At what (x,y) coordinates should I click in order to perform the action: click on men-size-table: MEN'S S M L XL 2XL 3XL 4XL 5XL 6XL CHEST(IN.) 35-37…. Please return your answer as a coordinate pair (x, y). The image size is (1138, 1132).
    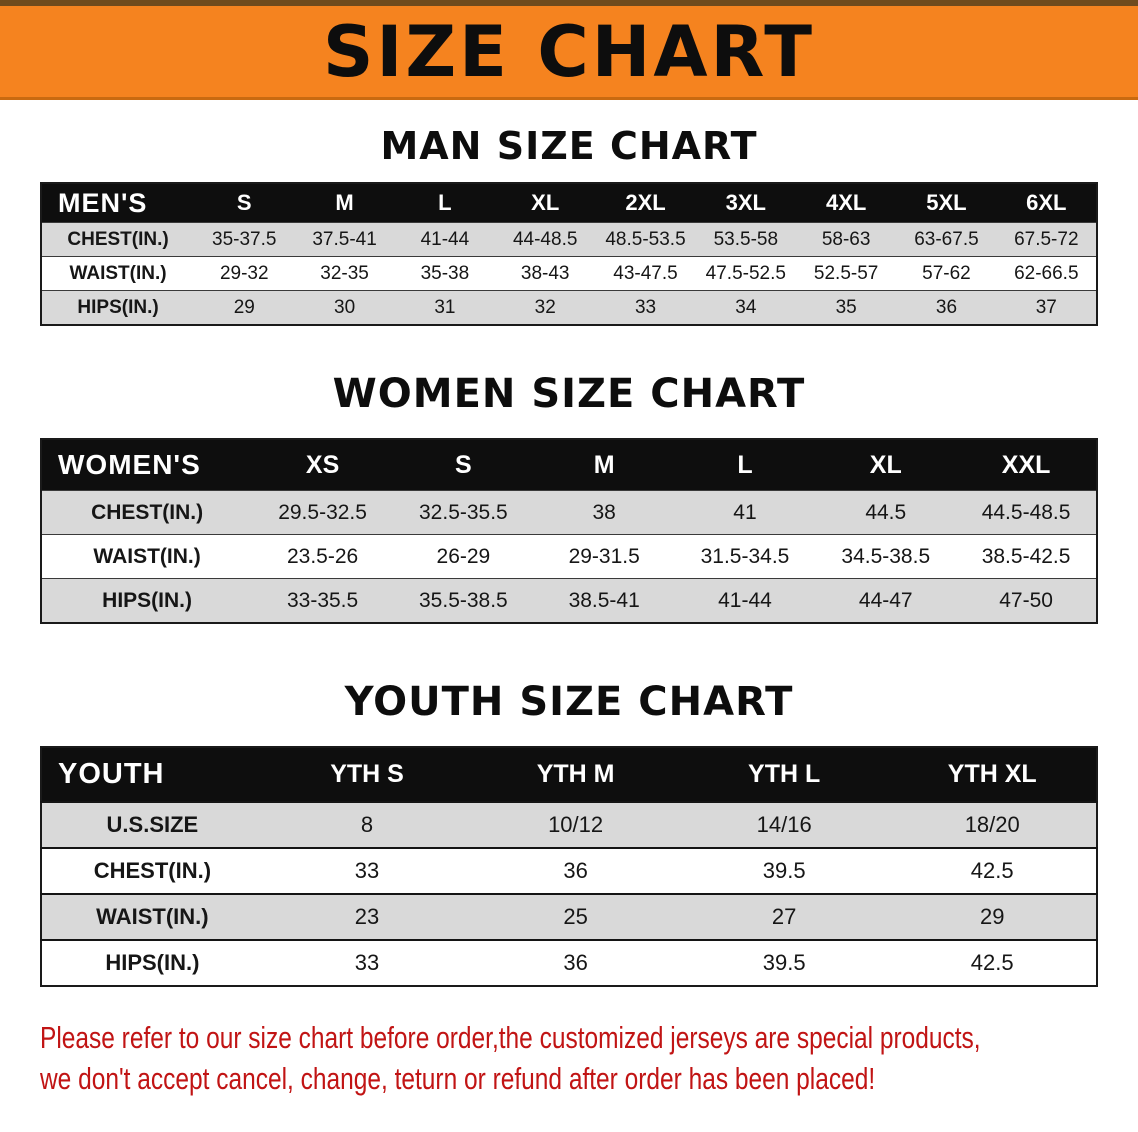
    Looking at the image, I should click on (569, 253).